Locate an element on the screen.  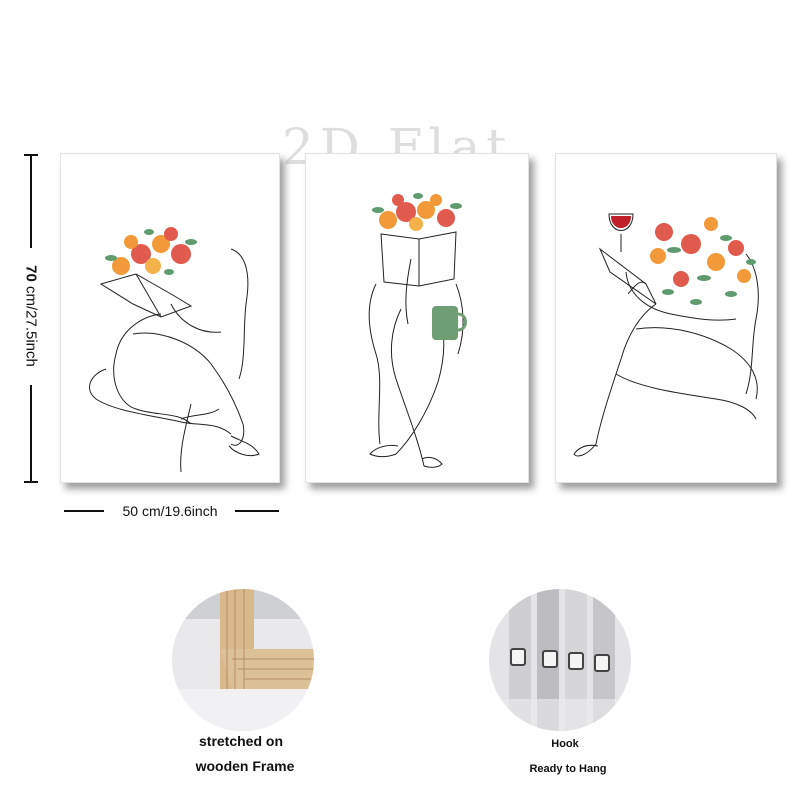
height-dimension-label: 70 cm/27.5inch is located at coordinates (31, 316).